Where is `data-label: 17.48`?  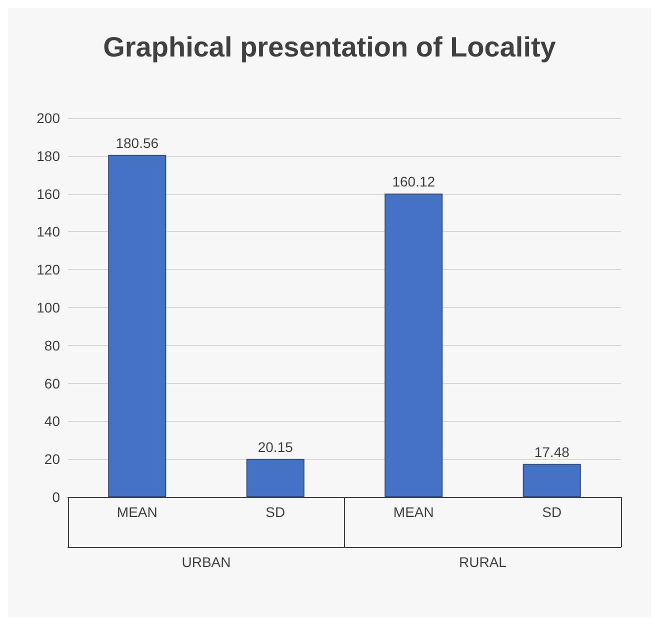 data-label: 17.48 is located at coordinates (552, 452).